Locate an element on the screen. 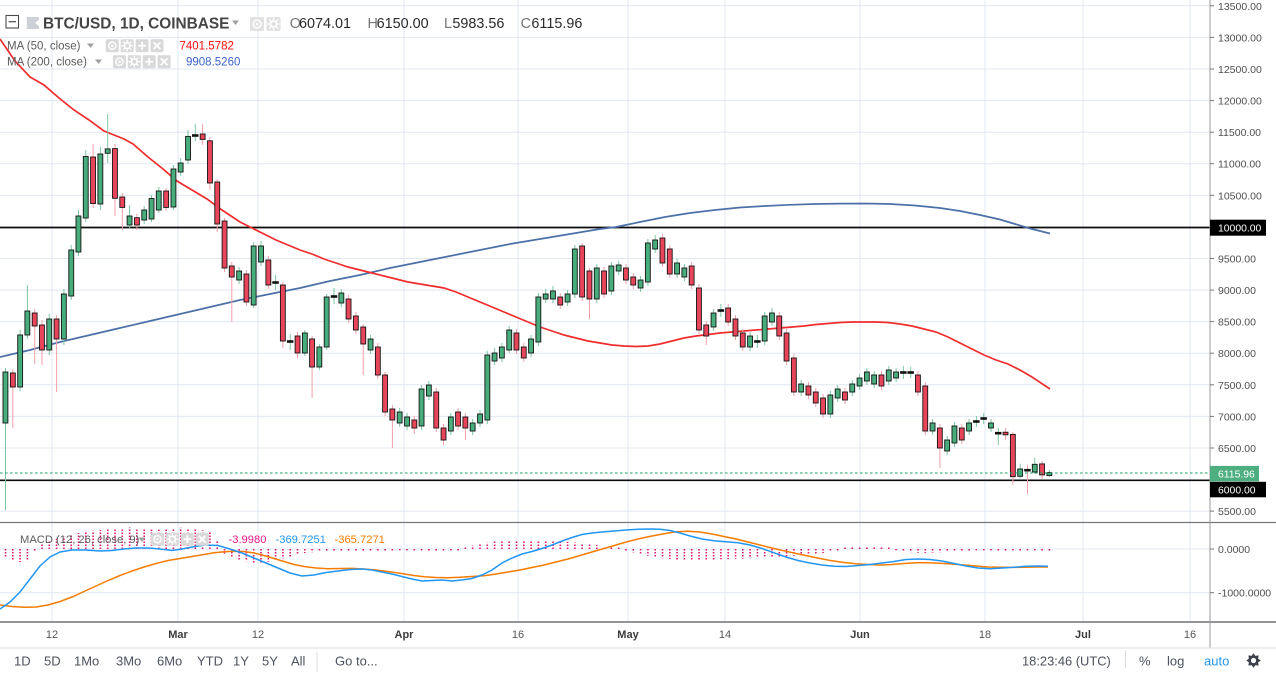 This screenshot has width=1276, height=677. svg-text: 5D is located at coordinates (52, 661).